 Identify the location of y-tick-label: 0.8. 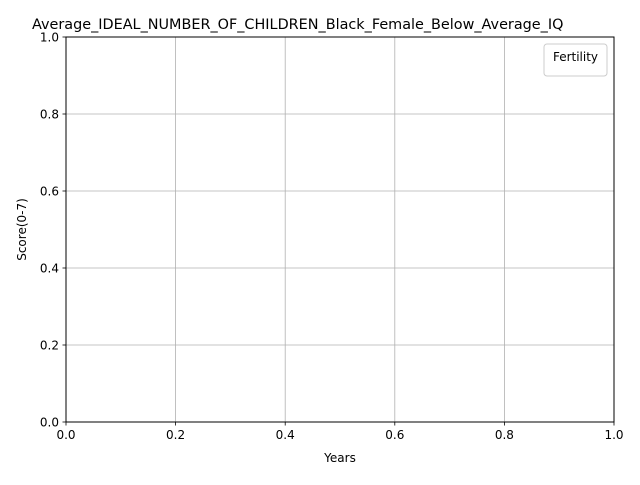
(49, 114).